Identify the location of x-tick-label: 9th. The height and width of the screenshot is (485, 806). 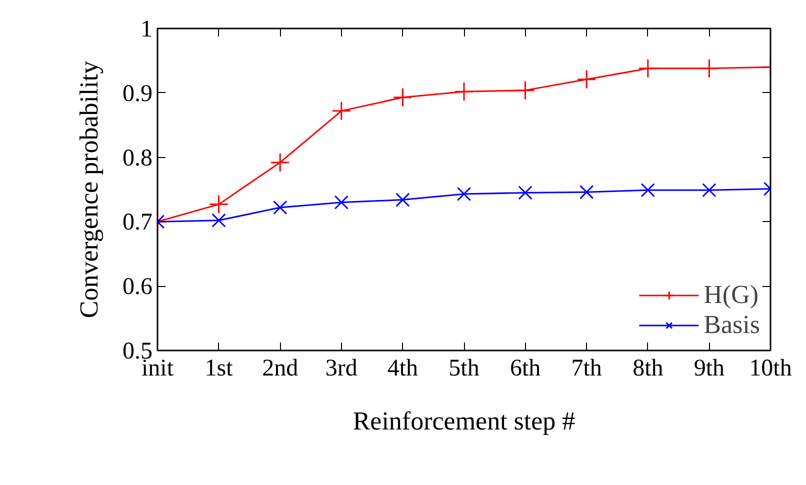
(709, 369).